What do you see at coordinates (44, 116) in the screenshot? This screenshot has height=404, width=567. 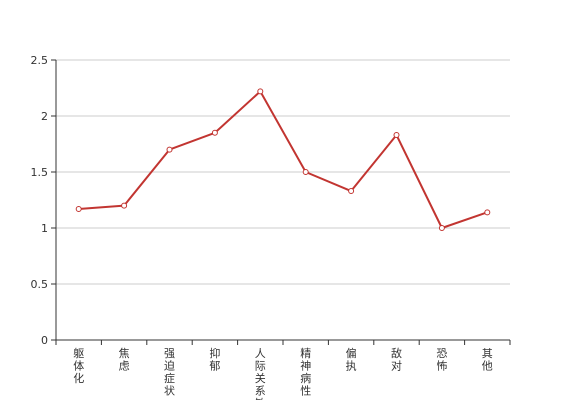 I see `y-tick-label: 2` at bounding box center [44, 116].